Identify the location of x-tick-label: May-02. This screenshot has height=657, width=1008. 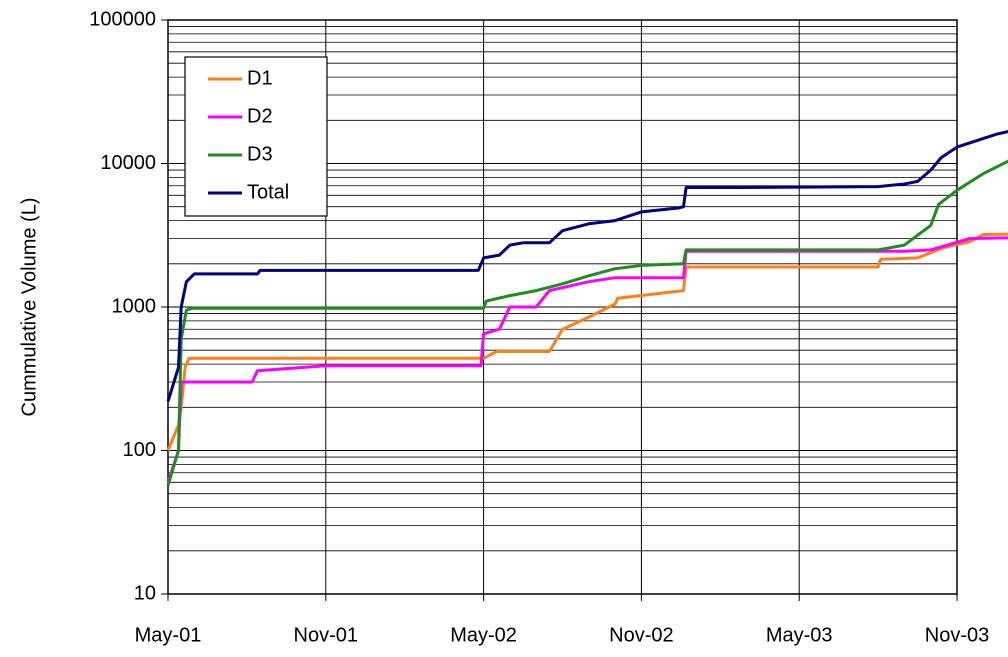
(483, 635).